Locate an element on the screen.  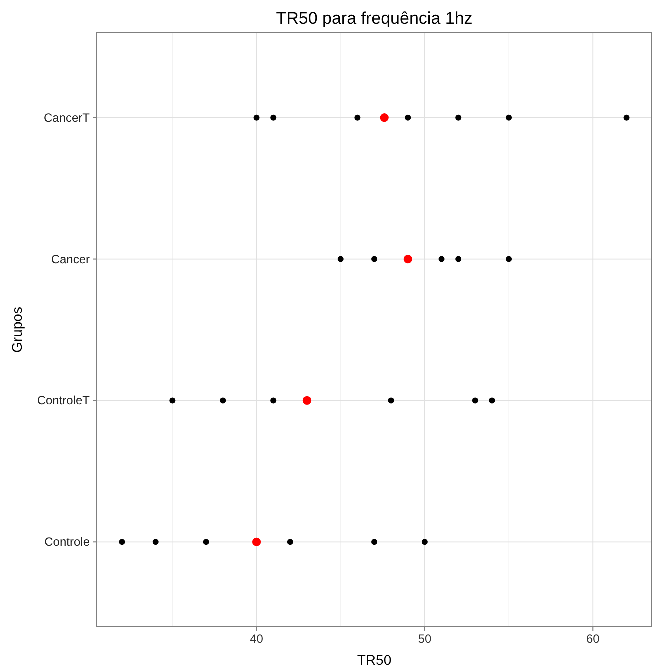
x-tick-label: 40 is located at coordinates (257, 639).